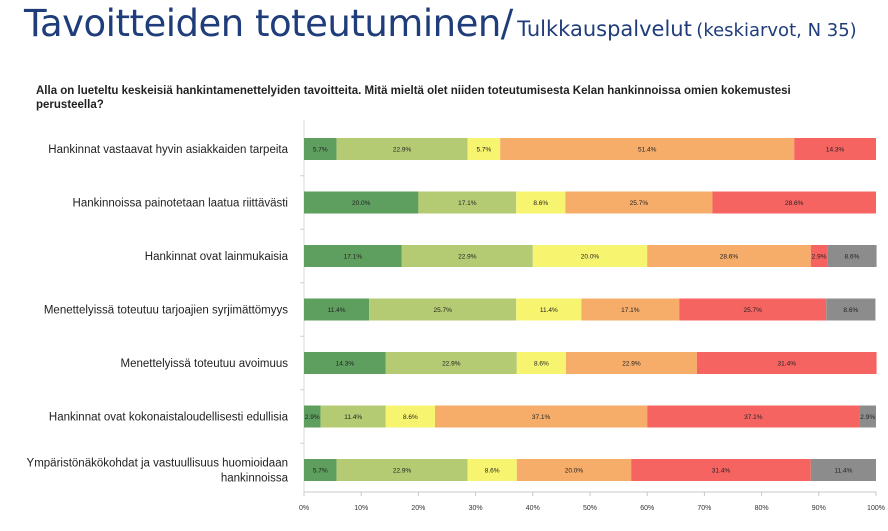  I want to click on data-label: 51.4%, so click(647, 150).